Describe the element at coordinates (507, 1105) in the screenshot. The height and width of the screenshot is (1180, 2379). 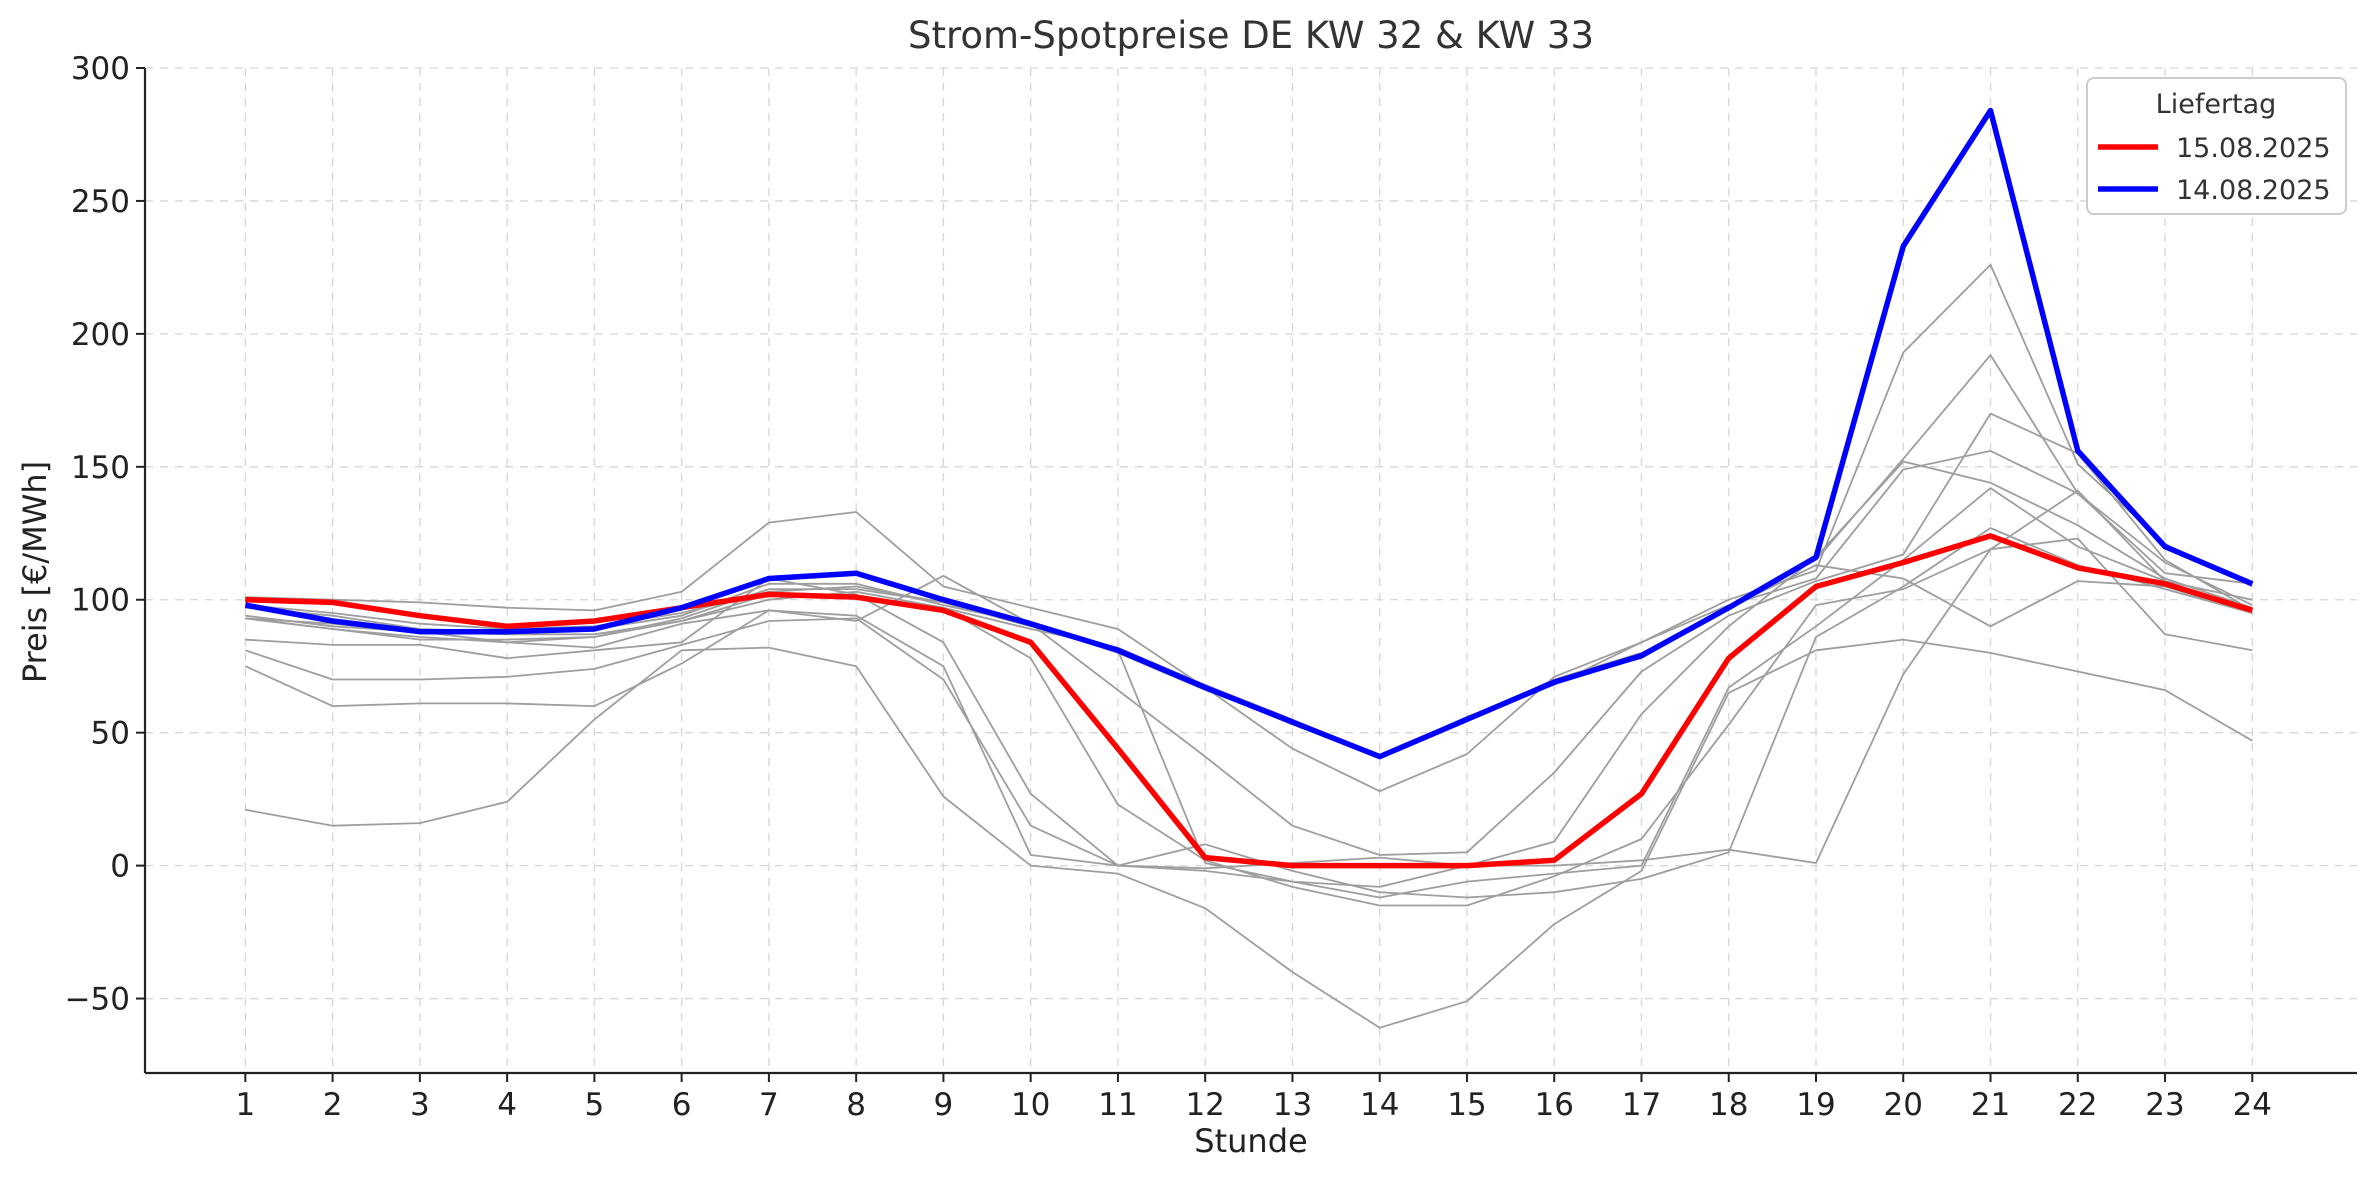
I see `x-tick-label: 4` at that location.